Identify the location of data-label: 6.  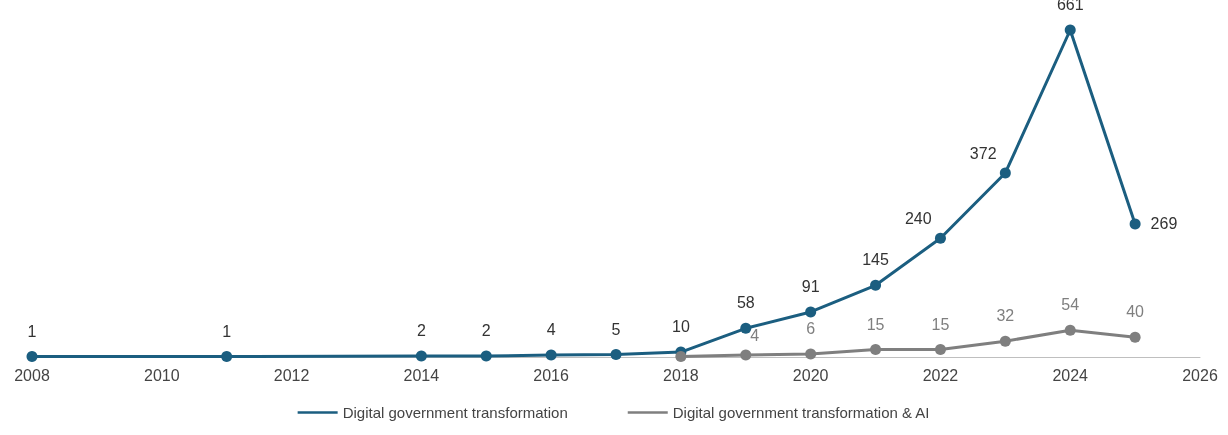
(811, 329).